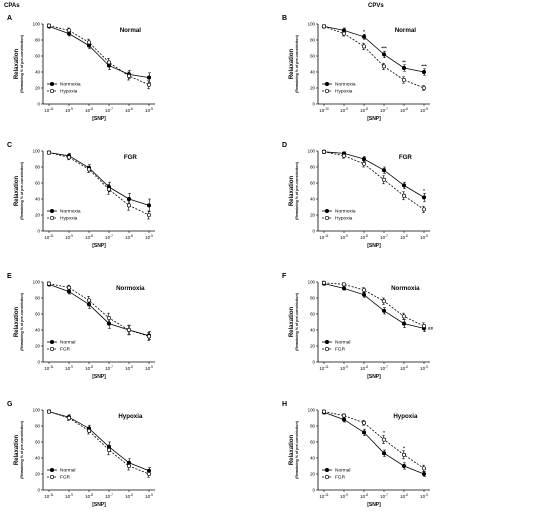 This screenshot has height=532, width=550. I want to click on panel-letter: F, so click(284, 276).